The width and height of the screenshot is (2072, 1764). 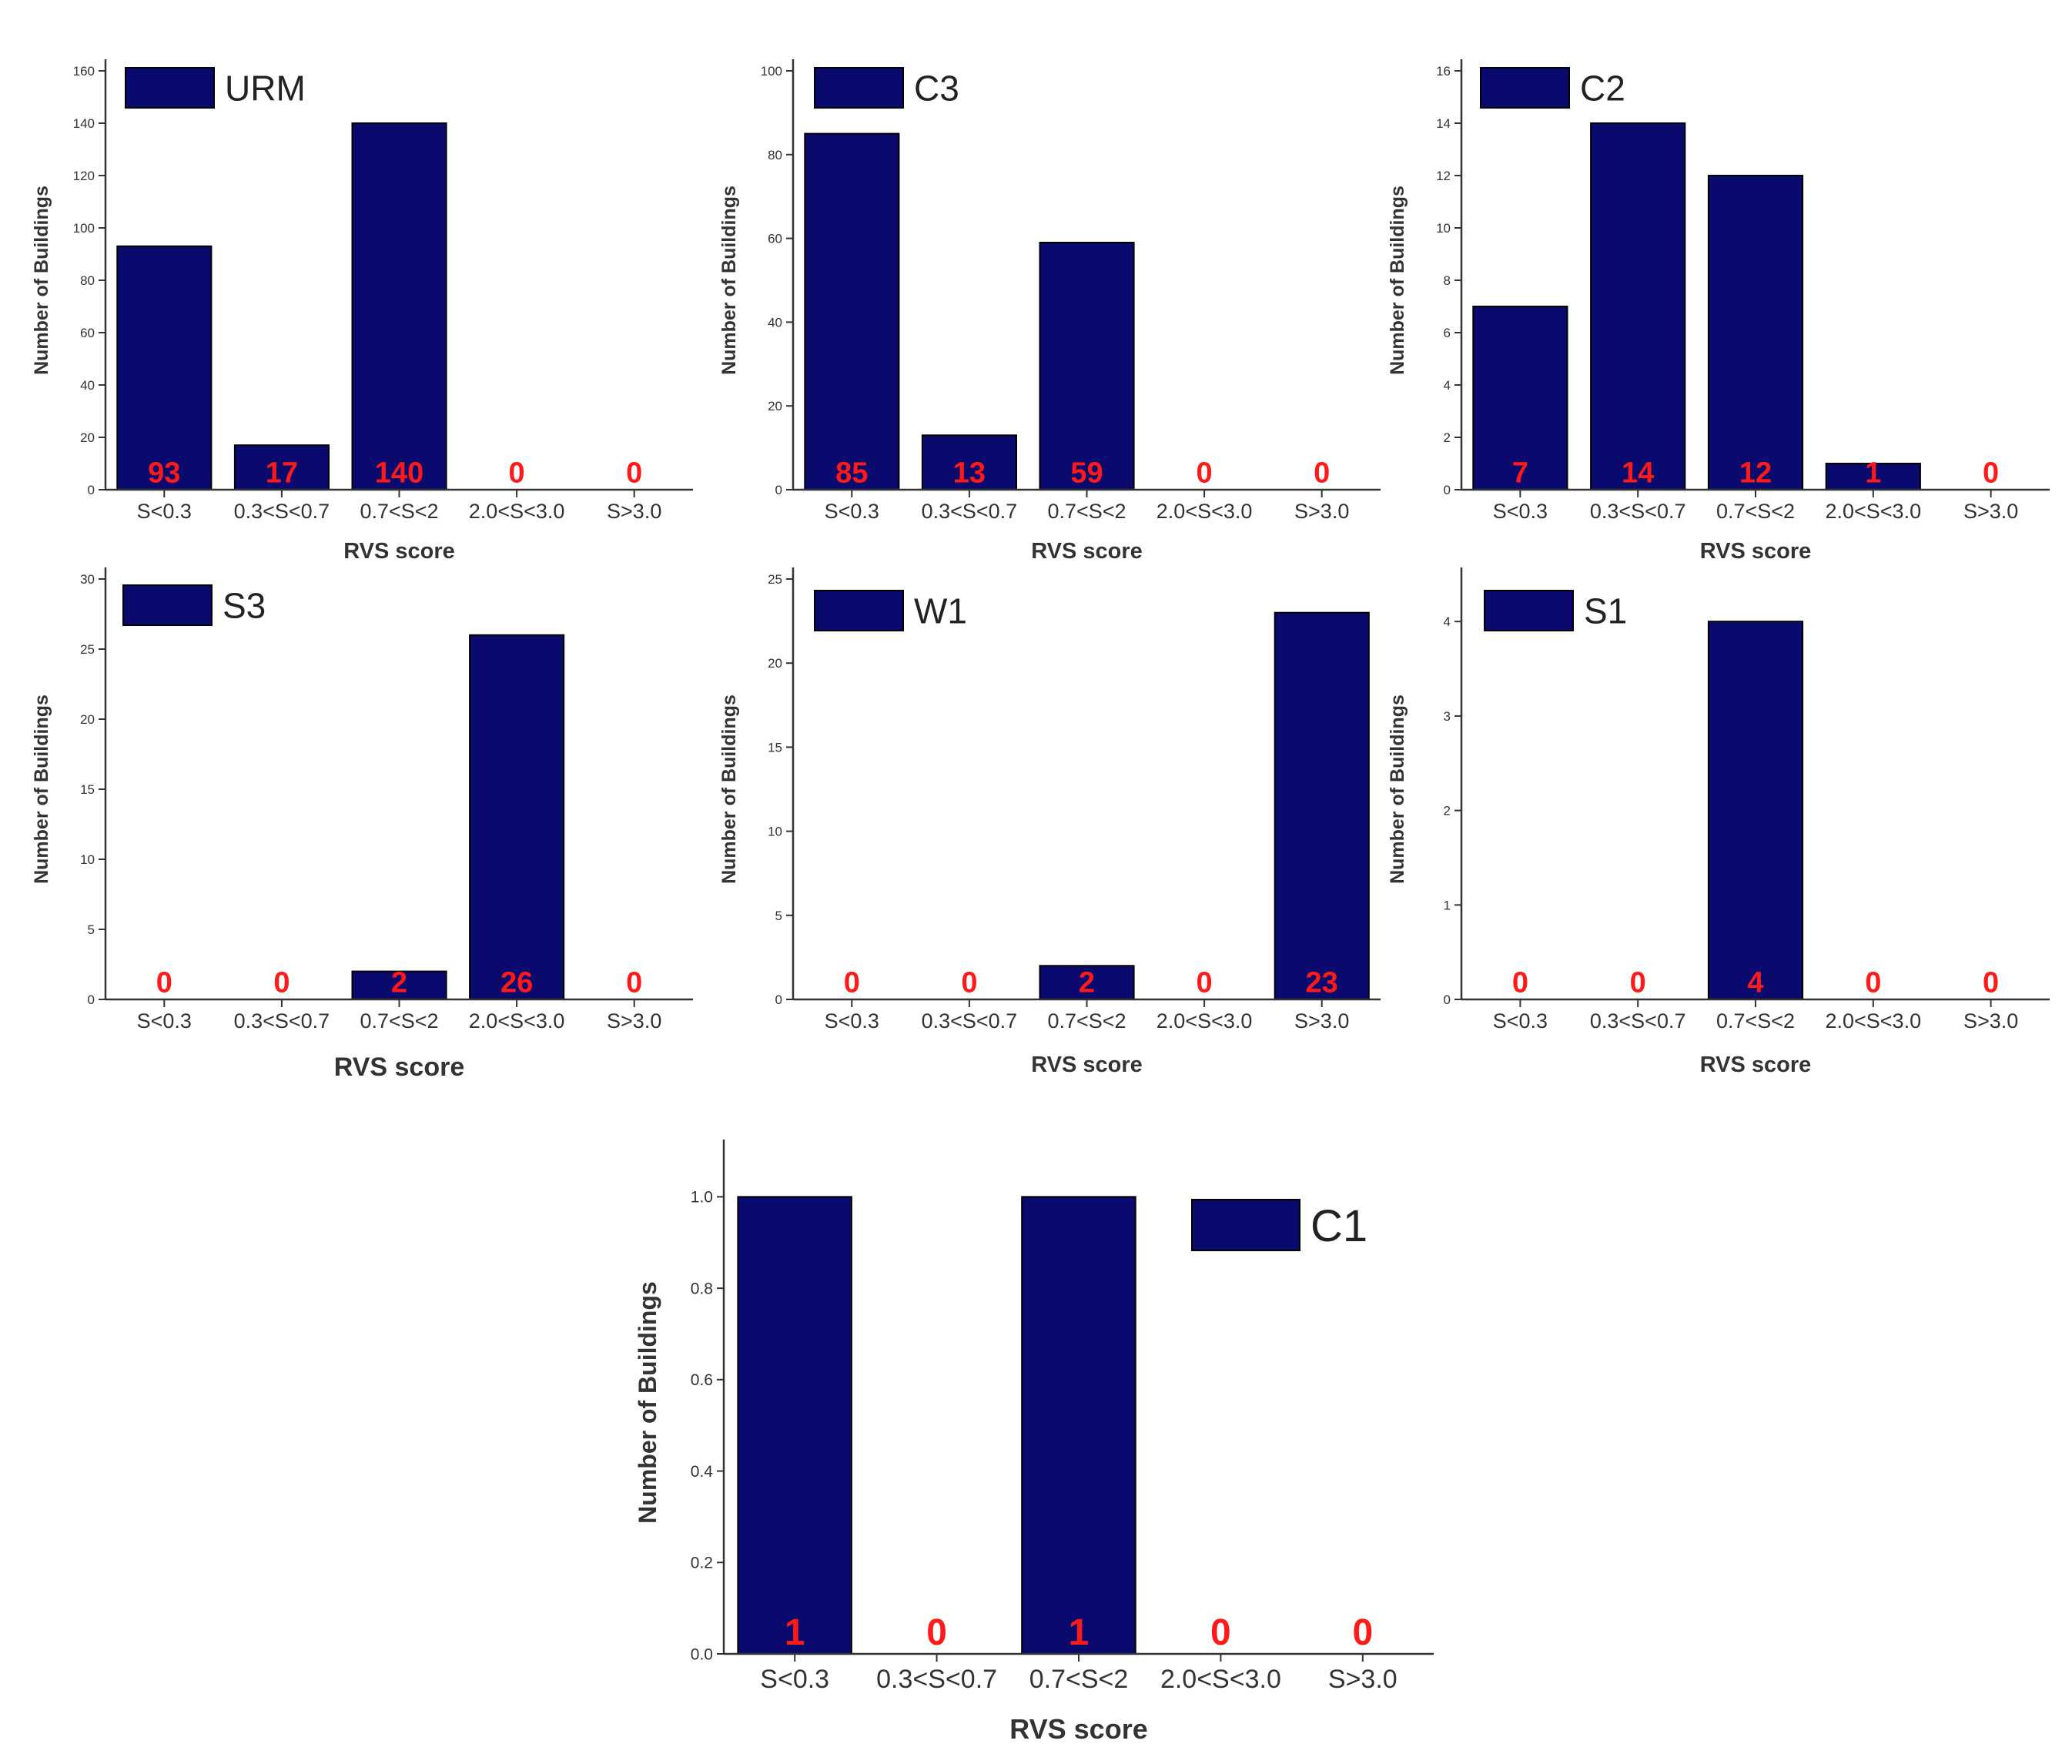 What do you see at coordinates (1638, 474) in the screenshot?
I see `value-label-c2-2: 14` at bounding box center [1638, 474].